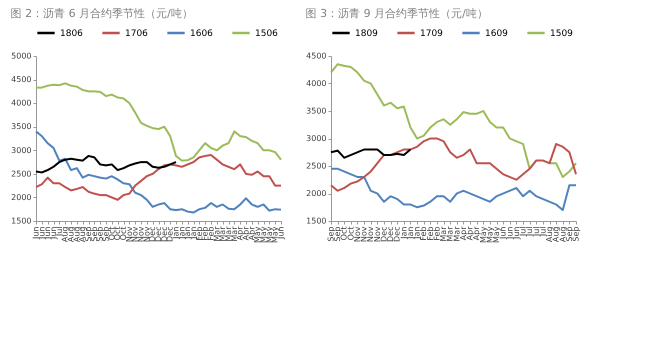 The width and height of the screenshot is (661, 337). I want to click on chart-title: 图 2：沥青 6 月合约季节性（元/吨）, so click(101, 13).